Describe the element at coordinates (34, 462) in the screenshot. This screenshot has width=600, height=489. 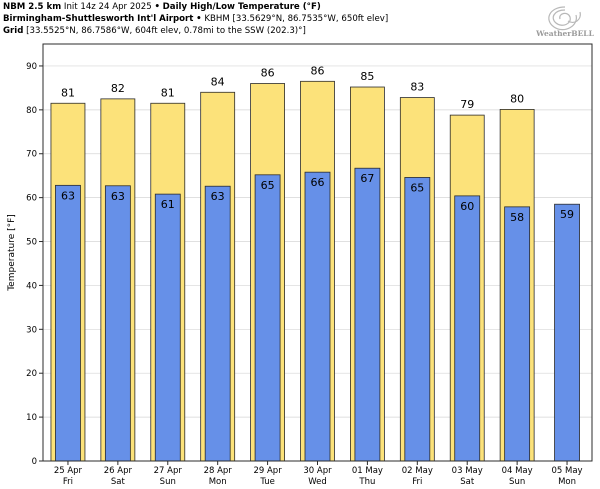
I see `y-tick-label: 0` at that location.